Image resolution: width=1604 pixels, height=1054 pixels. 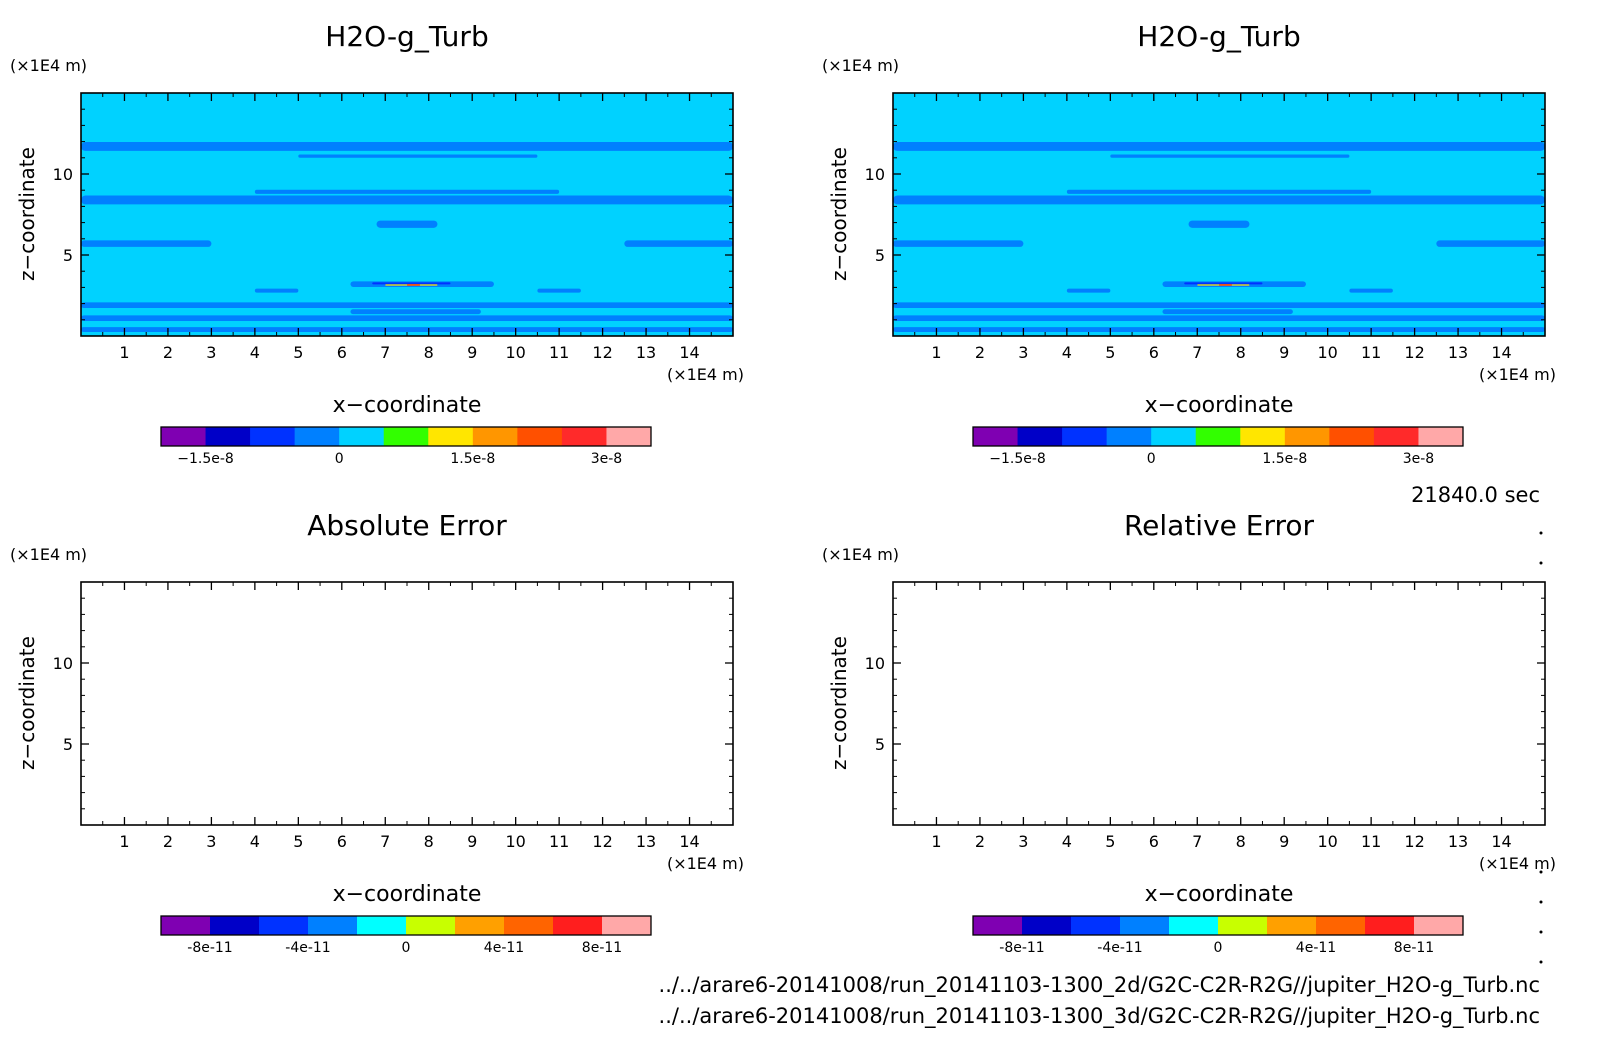 I want to click on colorbar-tick-label: 0, so click(x=1218, y=948).